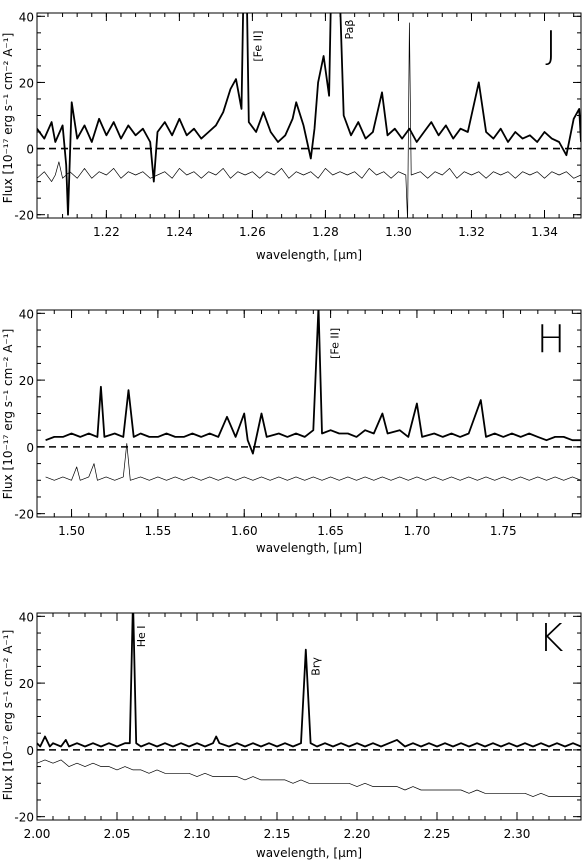 The width and height of the screenshot is (584, 866). I want to click on x-tick-label: 2.00, so click(37, 834).